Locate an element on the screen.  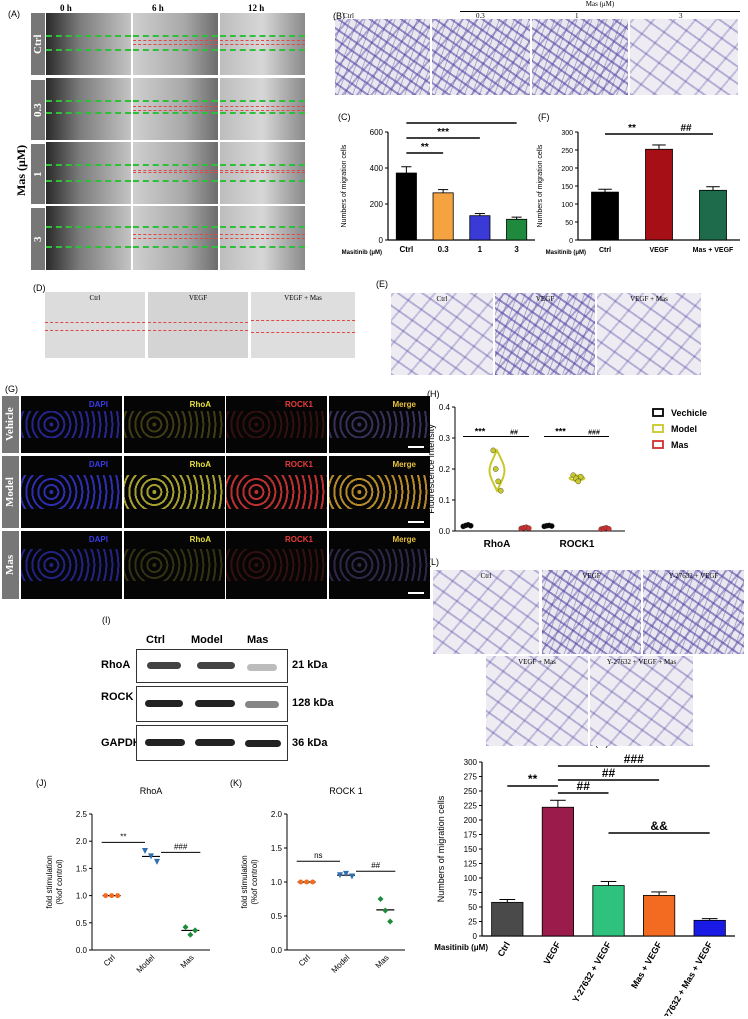
x-tick-label: Y-27632 + VEGF is located at coordinates (591, 972).